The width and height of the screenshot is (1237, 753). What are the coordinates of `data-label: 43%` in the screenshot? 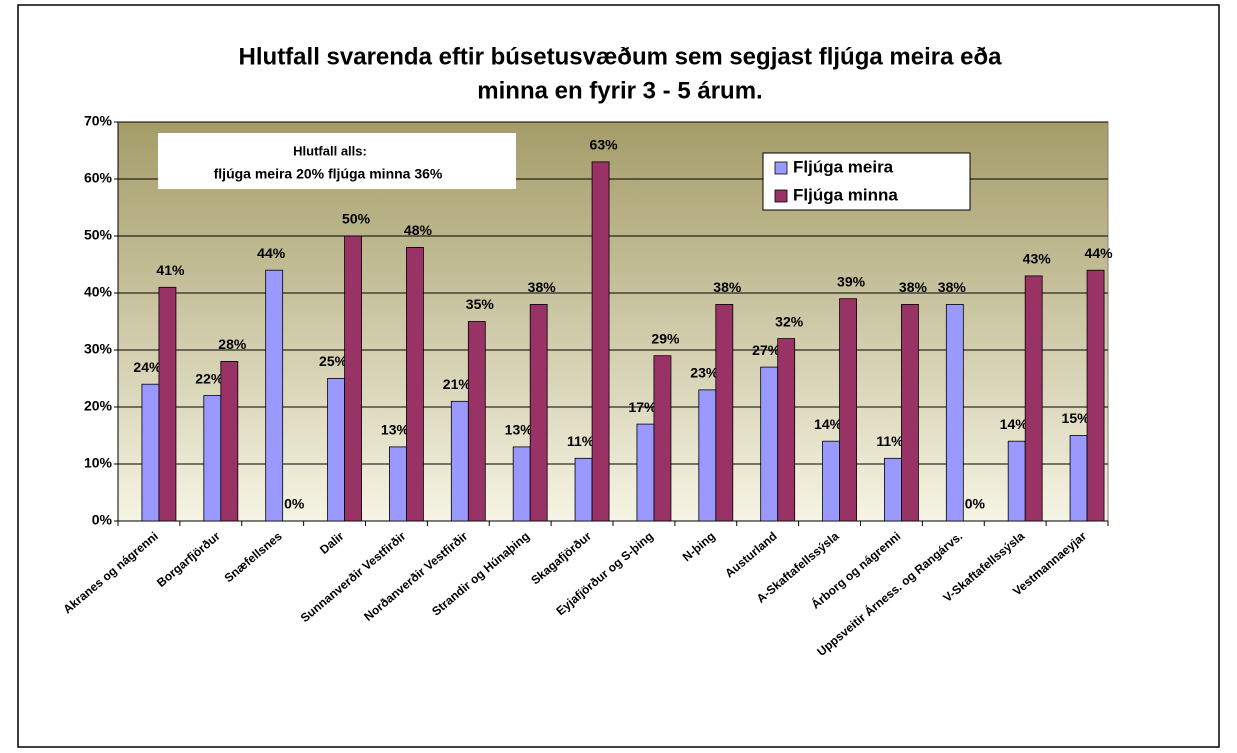 It's located at (1037, 259).